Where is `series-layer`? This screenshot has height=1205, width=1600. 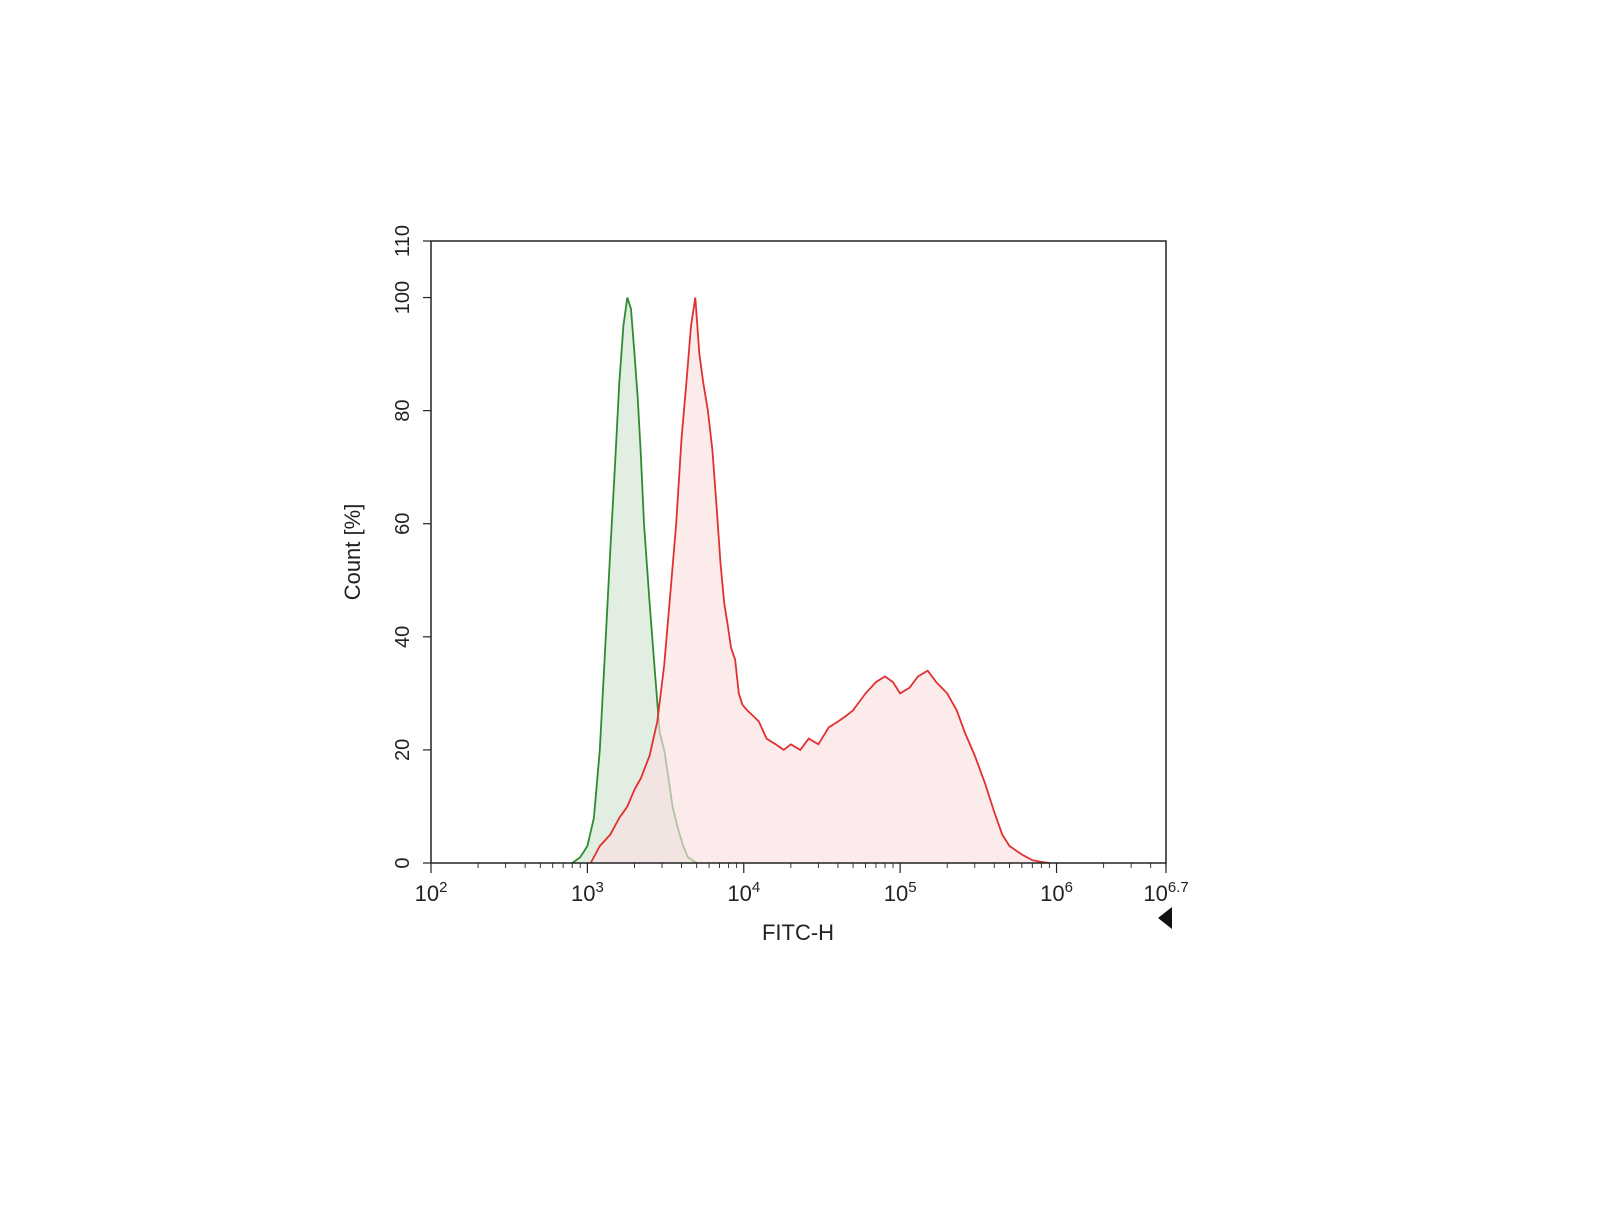
series-layer is located at coordinates (810, 580).